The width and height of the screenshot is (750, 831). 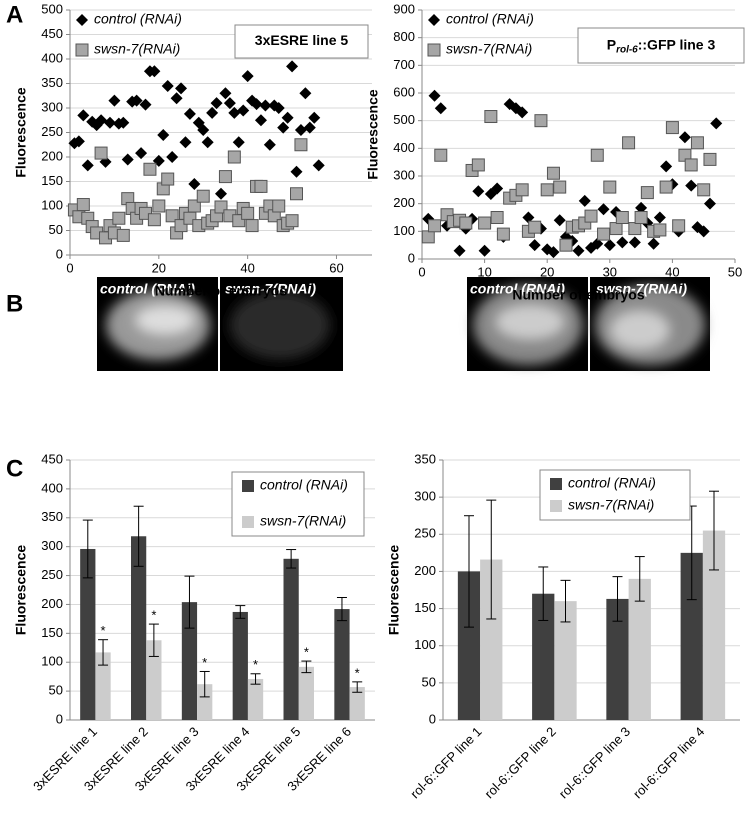 What do you see at coordinates (641, 289) in the screenshot?
I see `image-label: swsn-7(RNAi)` at bounding box center [641, 289].